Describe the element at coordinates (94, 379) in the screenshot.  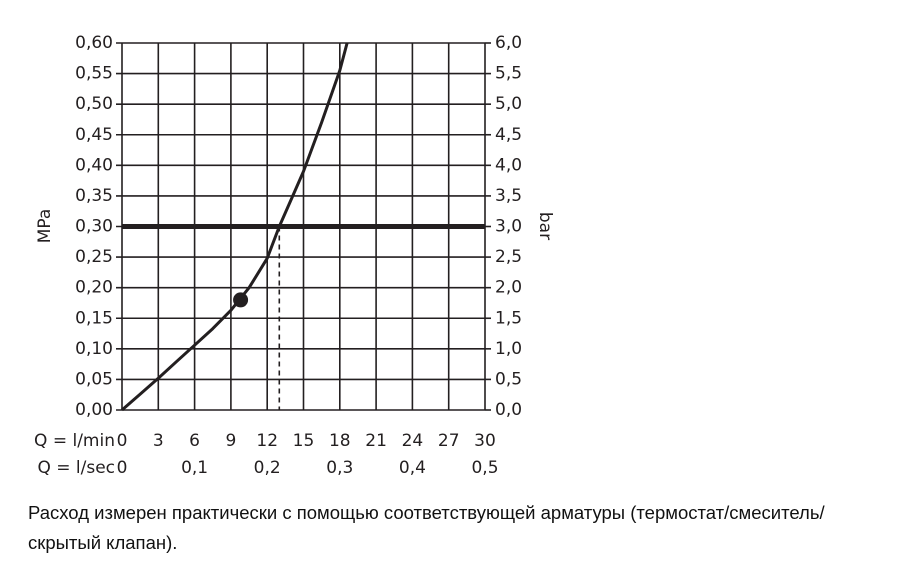
I see `y-tick-label: 0,05` at that location.